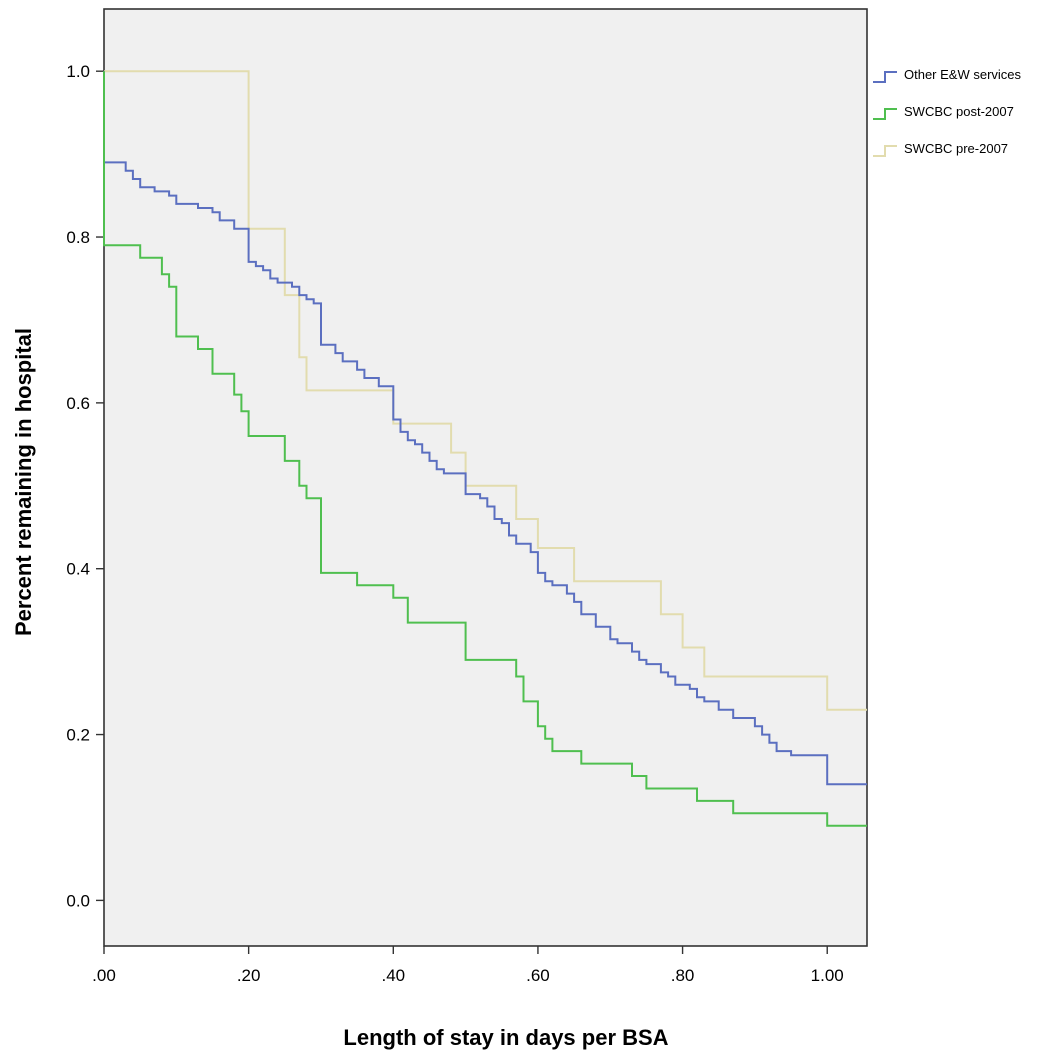  What do you see at coordinates (827, 975) in the screenshot?
I see `x-tick-label: 1.00` at bounding box center [827, 975].